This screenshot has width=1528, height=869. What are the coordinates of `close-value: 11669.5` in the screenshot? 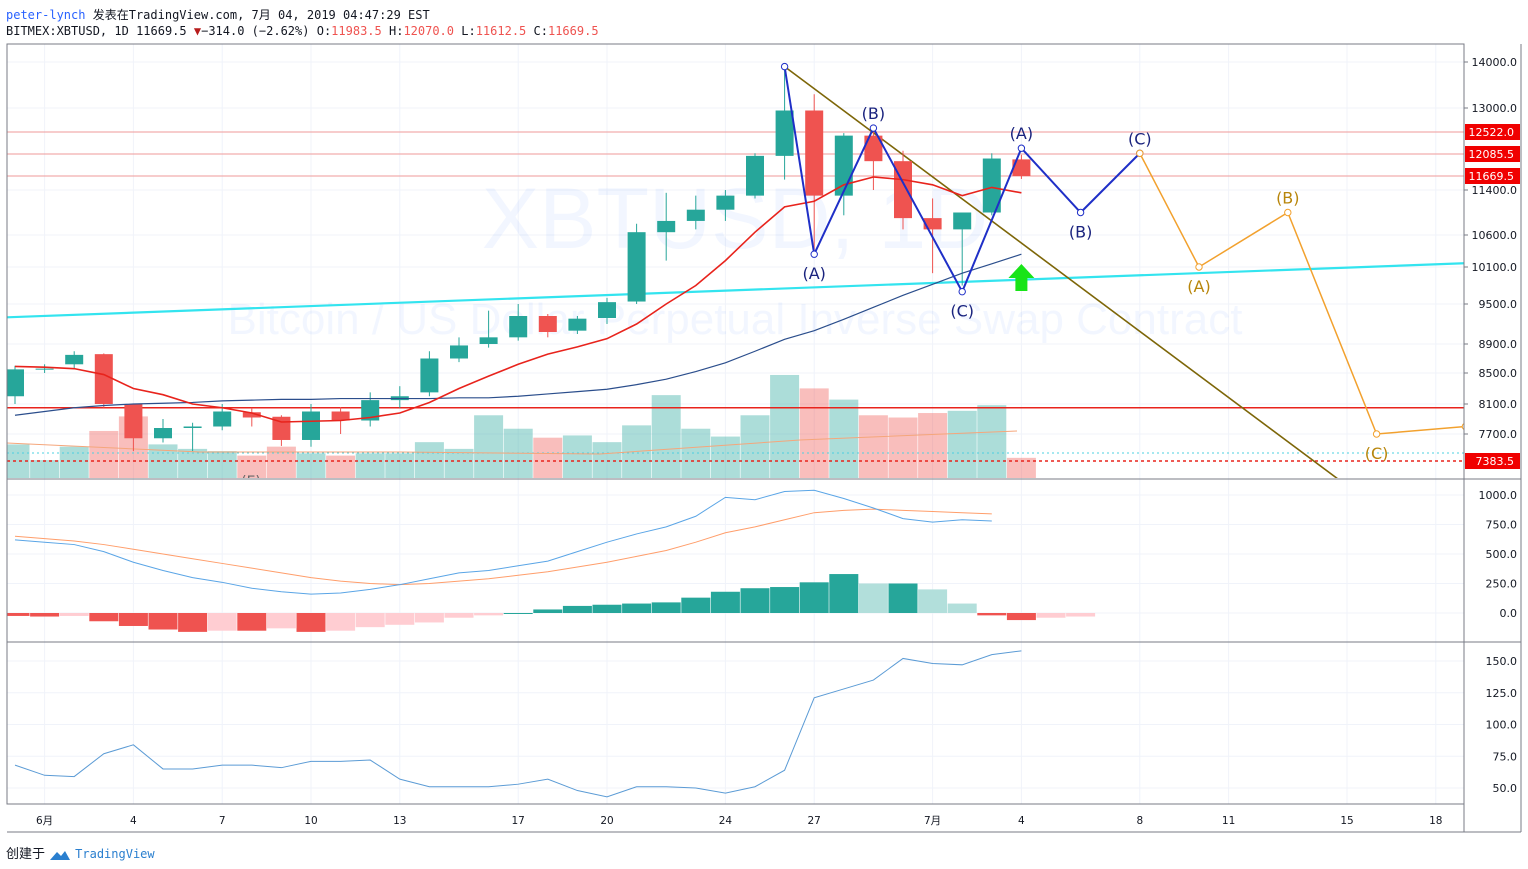 It's located at (573, 31).